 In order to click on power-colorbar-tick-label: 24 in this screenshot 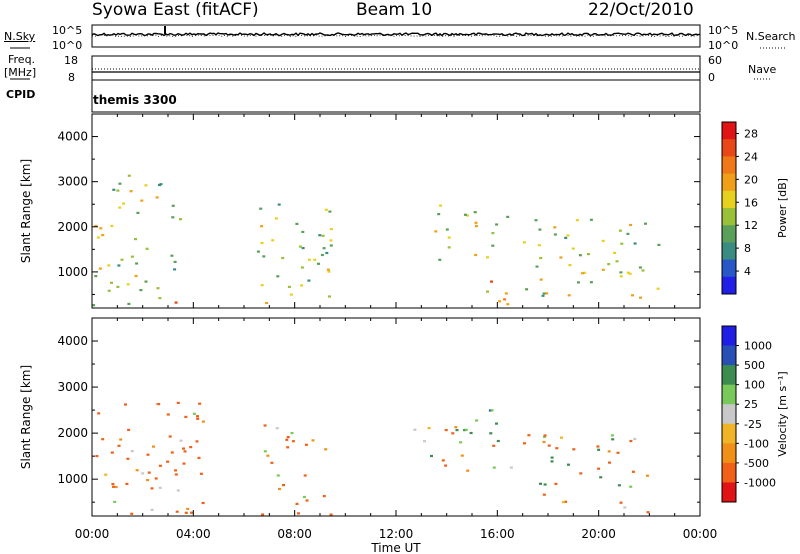, I will do `click(751, 156)`.